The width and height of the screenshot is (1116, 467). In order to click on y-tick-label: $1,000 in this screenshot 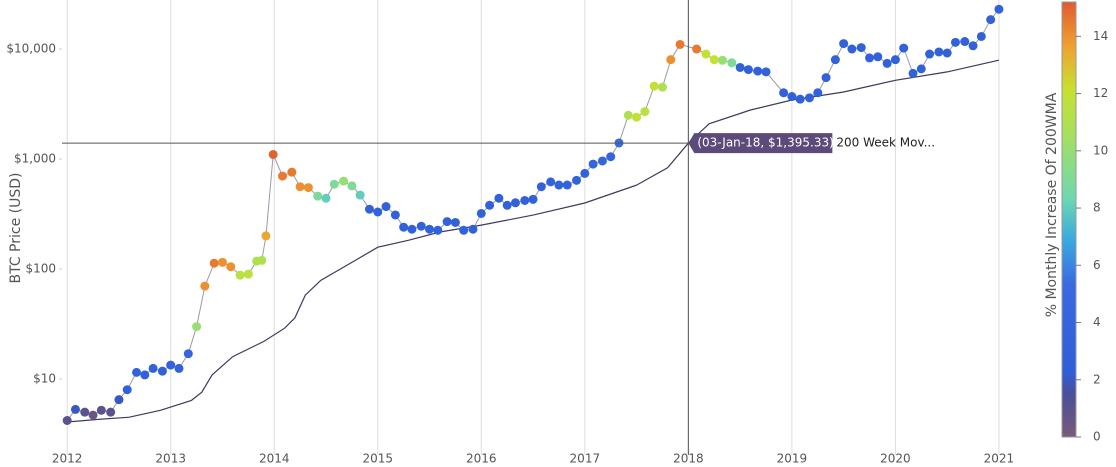, I will do `click(35, 159)`.